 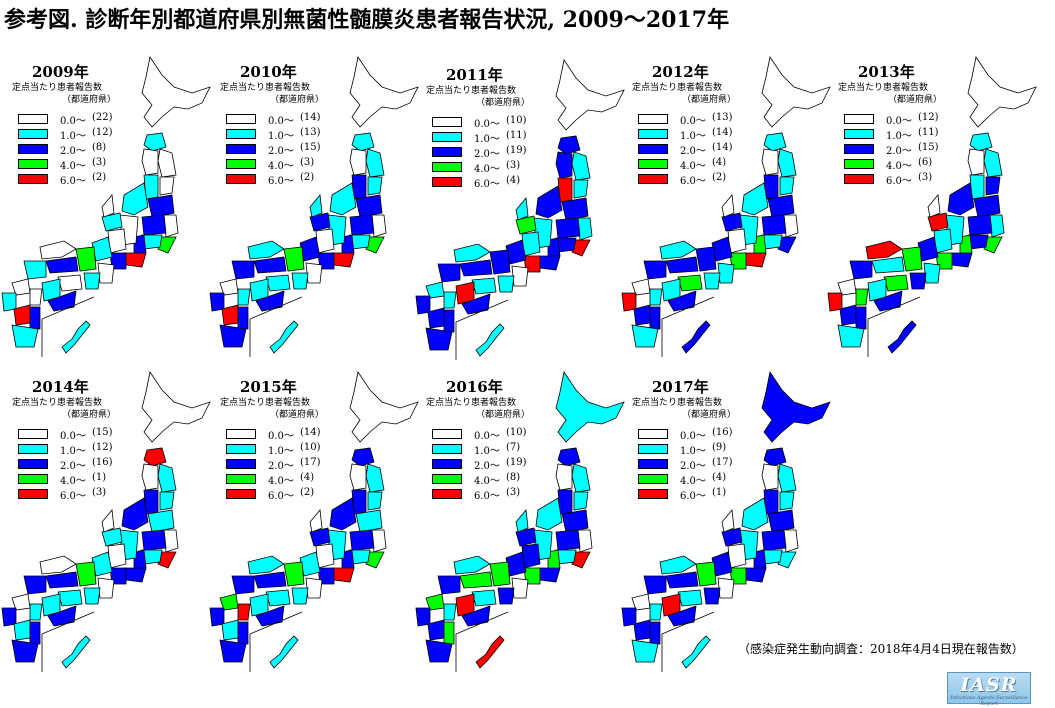 What do you see at coordinates (487, 154) in the screenshot?
I see `legend-range: 2.0〜` at bounding box center [487, 154].